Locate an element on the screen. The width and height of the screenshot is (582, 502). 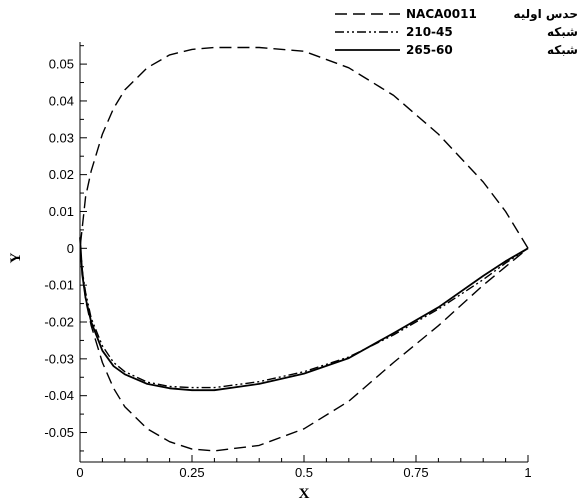
x-tick-label: 0.25 is located at coordinates (191, 472).